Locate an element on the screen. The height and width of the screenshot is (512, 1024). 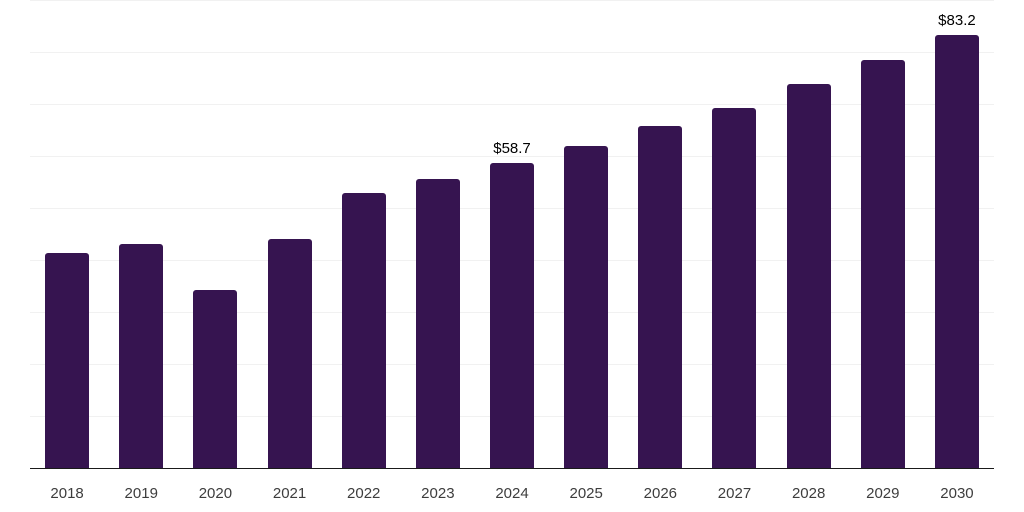
bar-2026 is located at coordinates (660, 297).